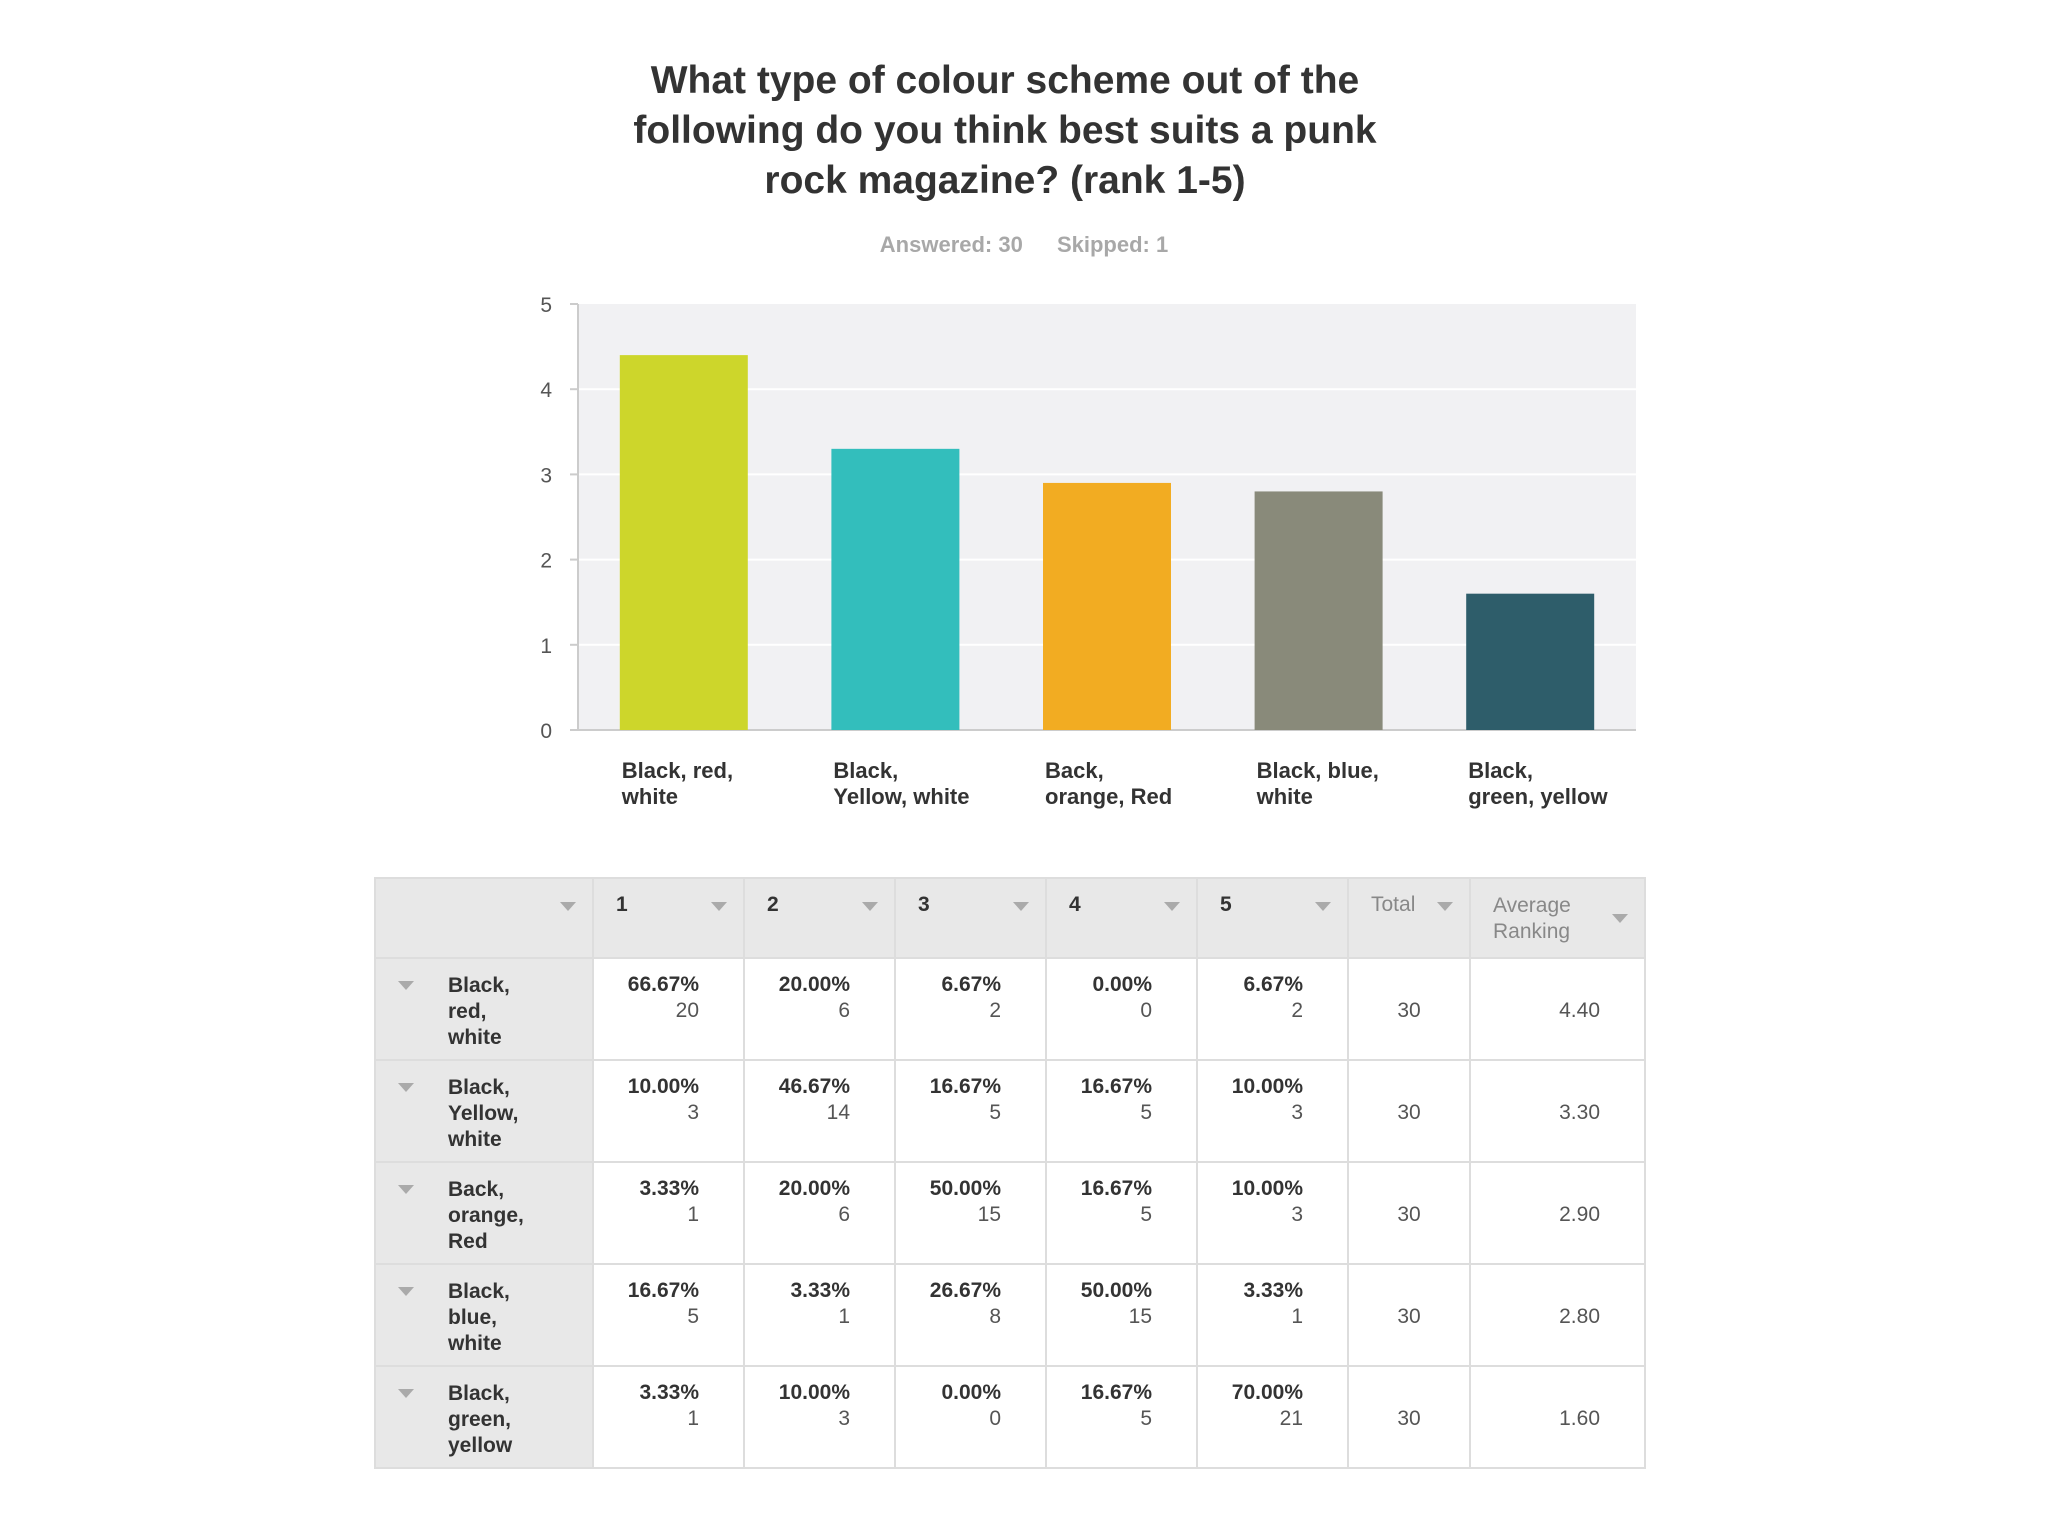  I want to click on rank-cell: 50.00% 15, so click(1121, 1315).